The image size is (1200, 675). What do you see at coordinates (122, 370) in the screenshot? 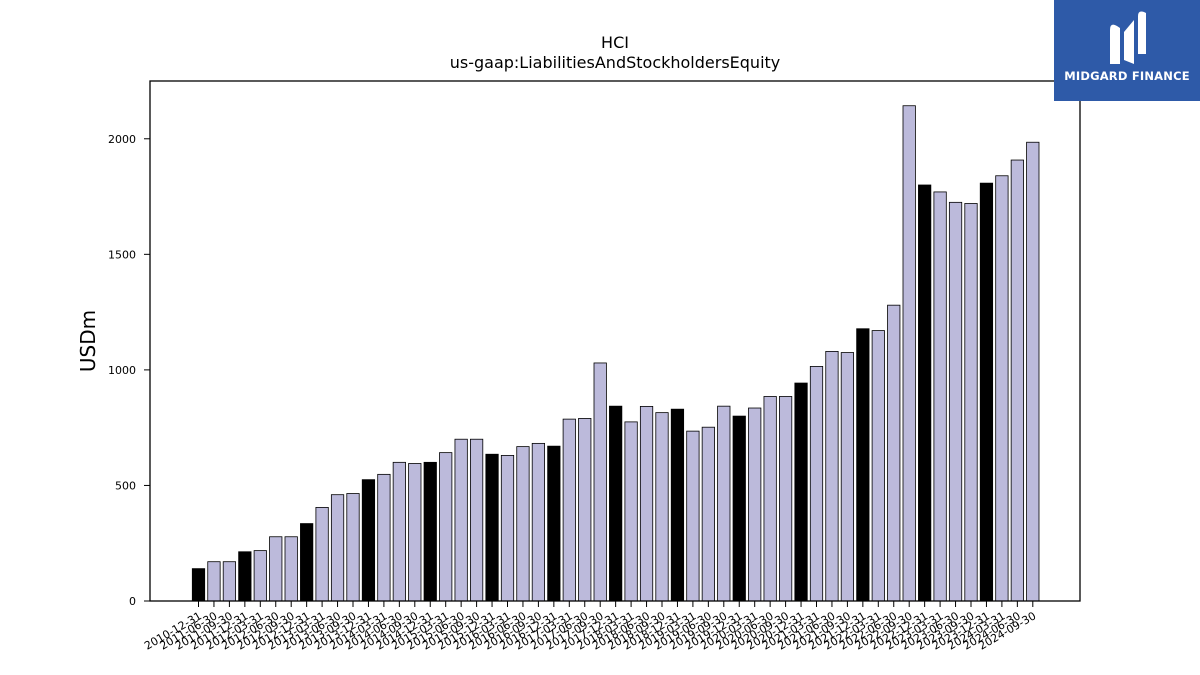
I see `y-tick-label: 1000` at bounding box center [122, 370].